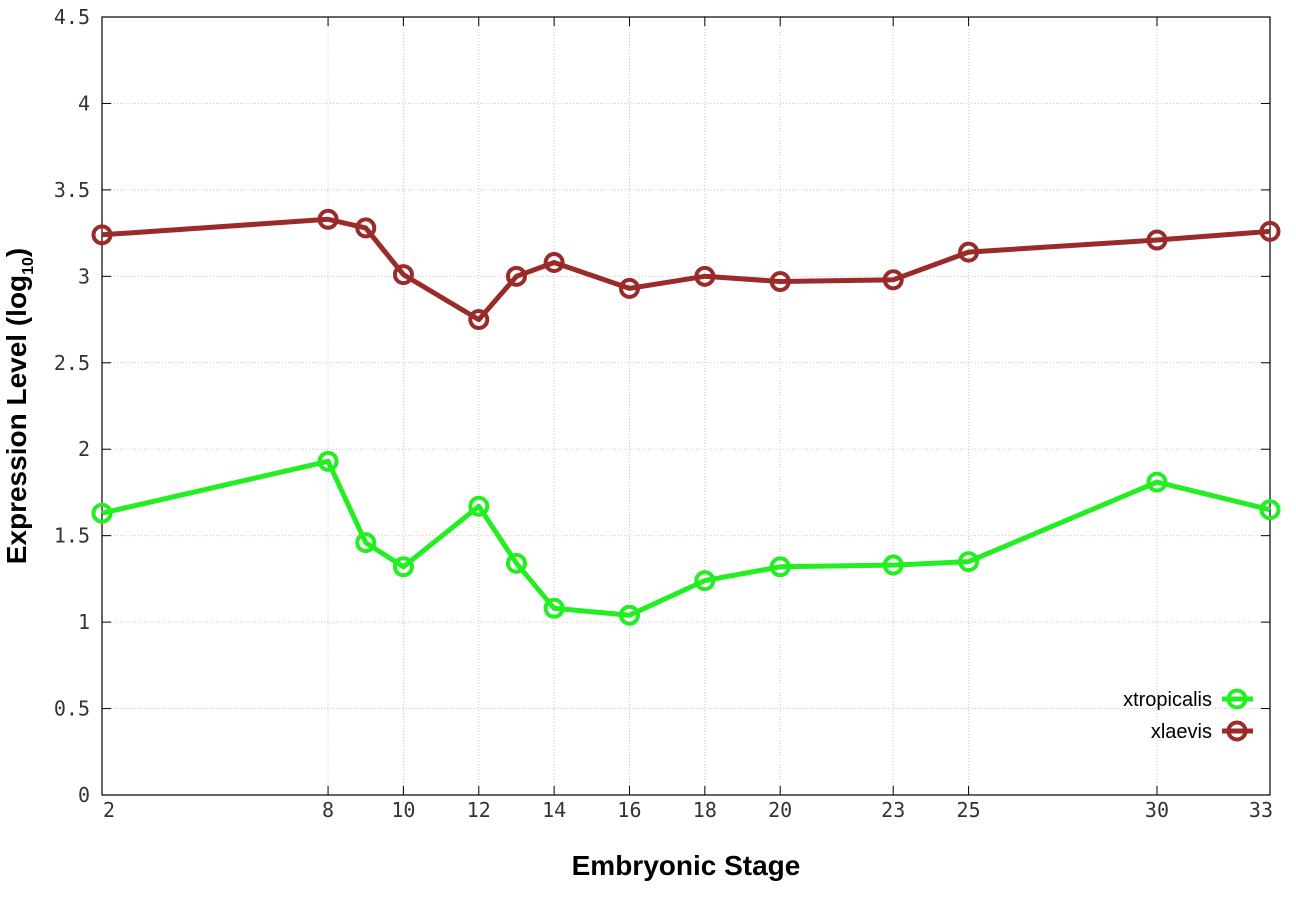 This screenshot has width=1296, height=907. Describe the element at coordinates (1261, 810) in the screenshot. I see `x-tick-label: 33` at that location.